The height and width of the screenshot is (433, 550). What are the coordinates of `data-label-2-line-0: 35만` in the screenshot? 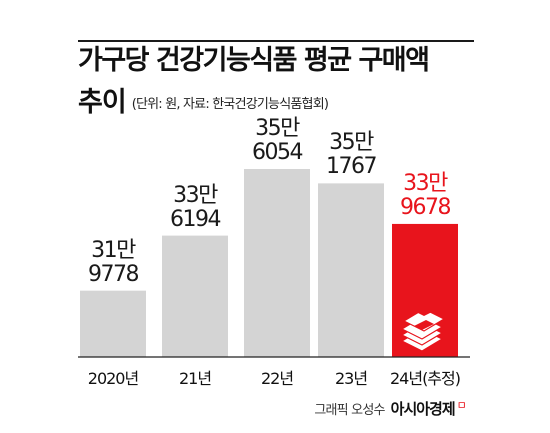 It's located at (277, 128).